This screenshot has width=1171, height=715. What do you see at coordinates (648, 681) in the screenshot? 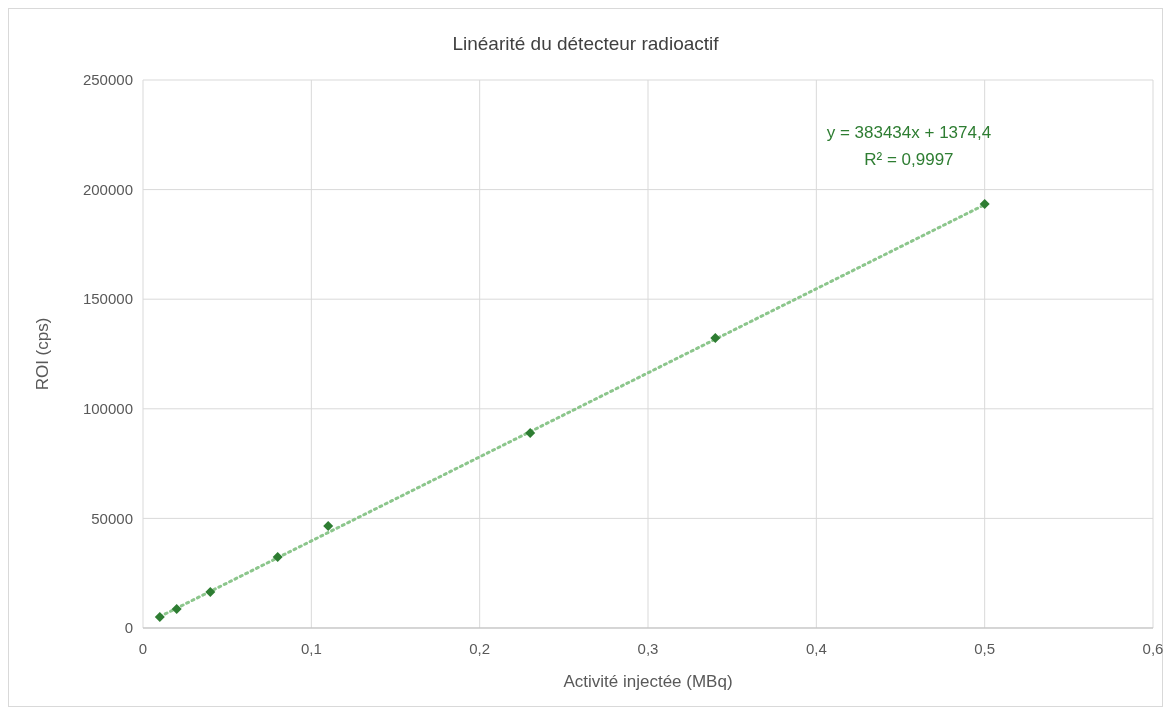
I see `x-axis-title: Activité injectée (MBq)` at bounding box center [648, 681].